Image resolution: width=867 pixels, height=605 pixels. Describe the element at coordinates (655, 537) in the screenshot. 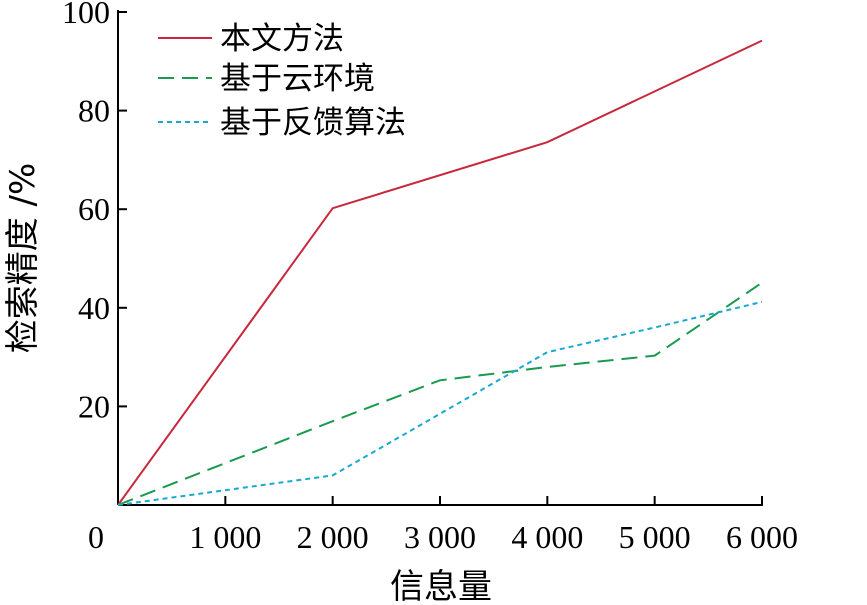

I see `x-tick-label: 5 000` at that location.